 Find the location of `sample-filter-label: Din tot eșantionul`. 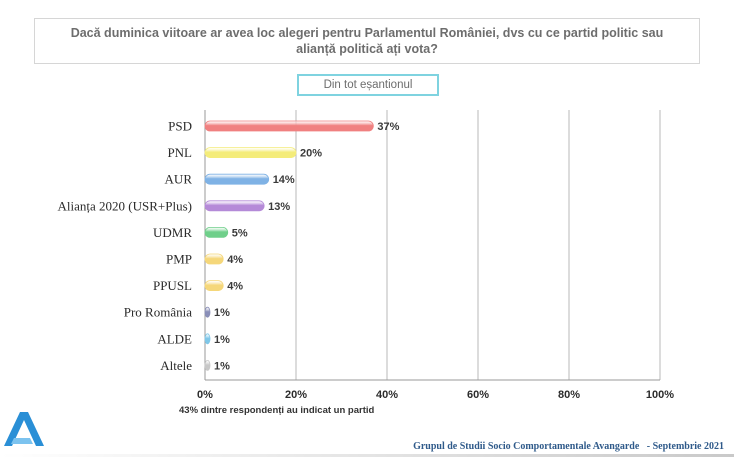

sample-filter-label: Din tot eșantionul is located at coordinates (368, 85).